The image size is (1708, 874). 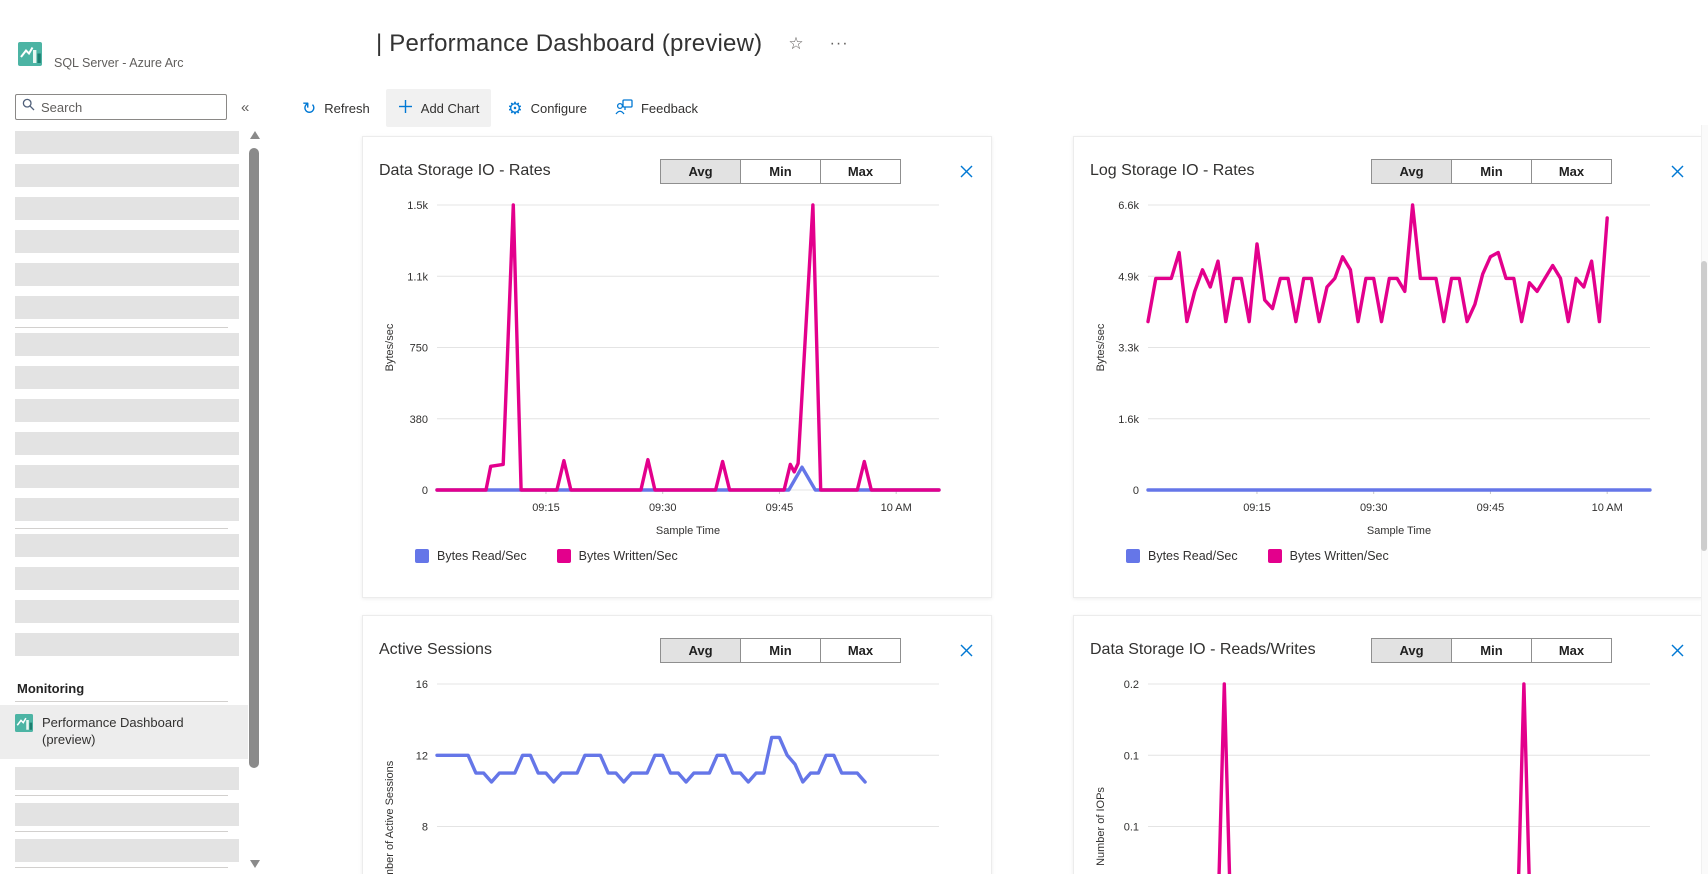 I want to click on main-scrollbar-thumb, so click(x=1704, y=406).